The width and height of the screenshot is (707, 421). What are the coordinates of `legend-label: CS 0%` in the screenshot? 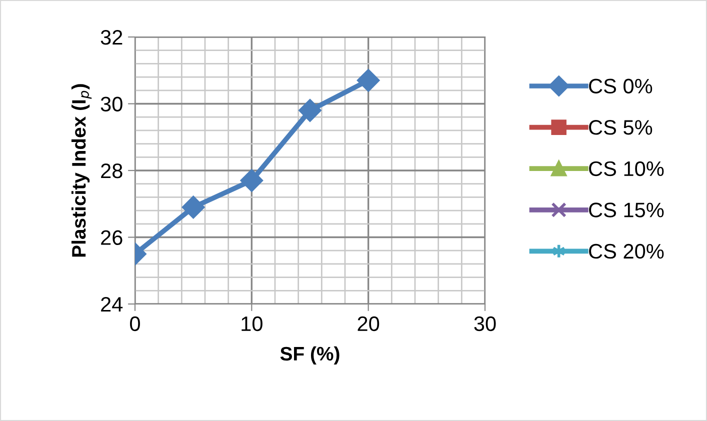 It's located at (620, 86).